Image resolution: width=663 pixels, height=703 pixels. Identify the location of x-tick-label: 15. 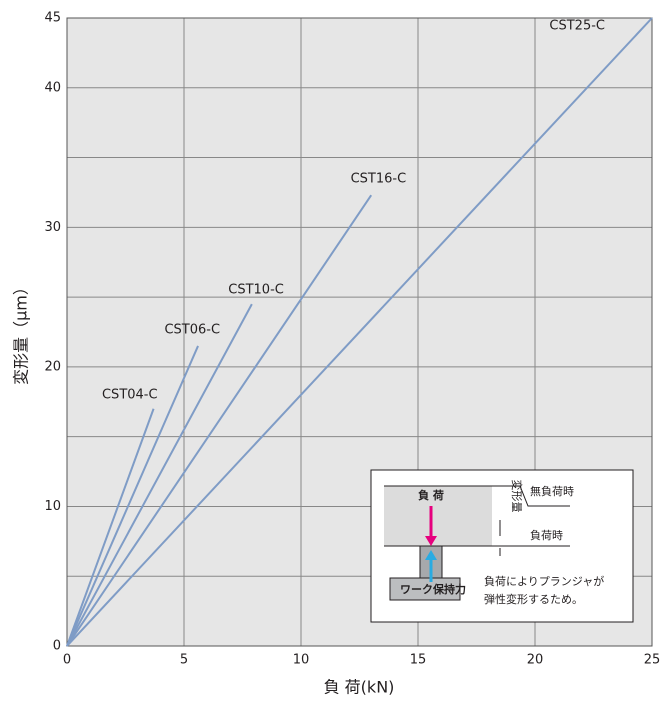
(418, 660).